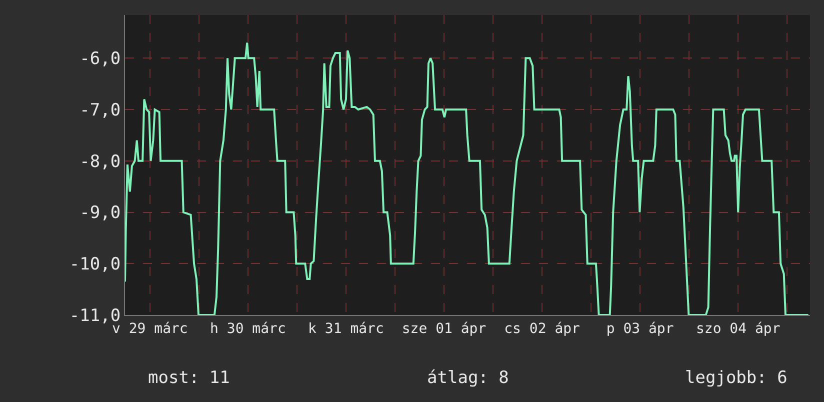 This screenshot has height=402, width=824. I want to click on x-tick-label: szo 04 ápr, so click(738, 328).